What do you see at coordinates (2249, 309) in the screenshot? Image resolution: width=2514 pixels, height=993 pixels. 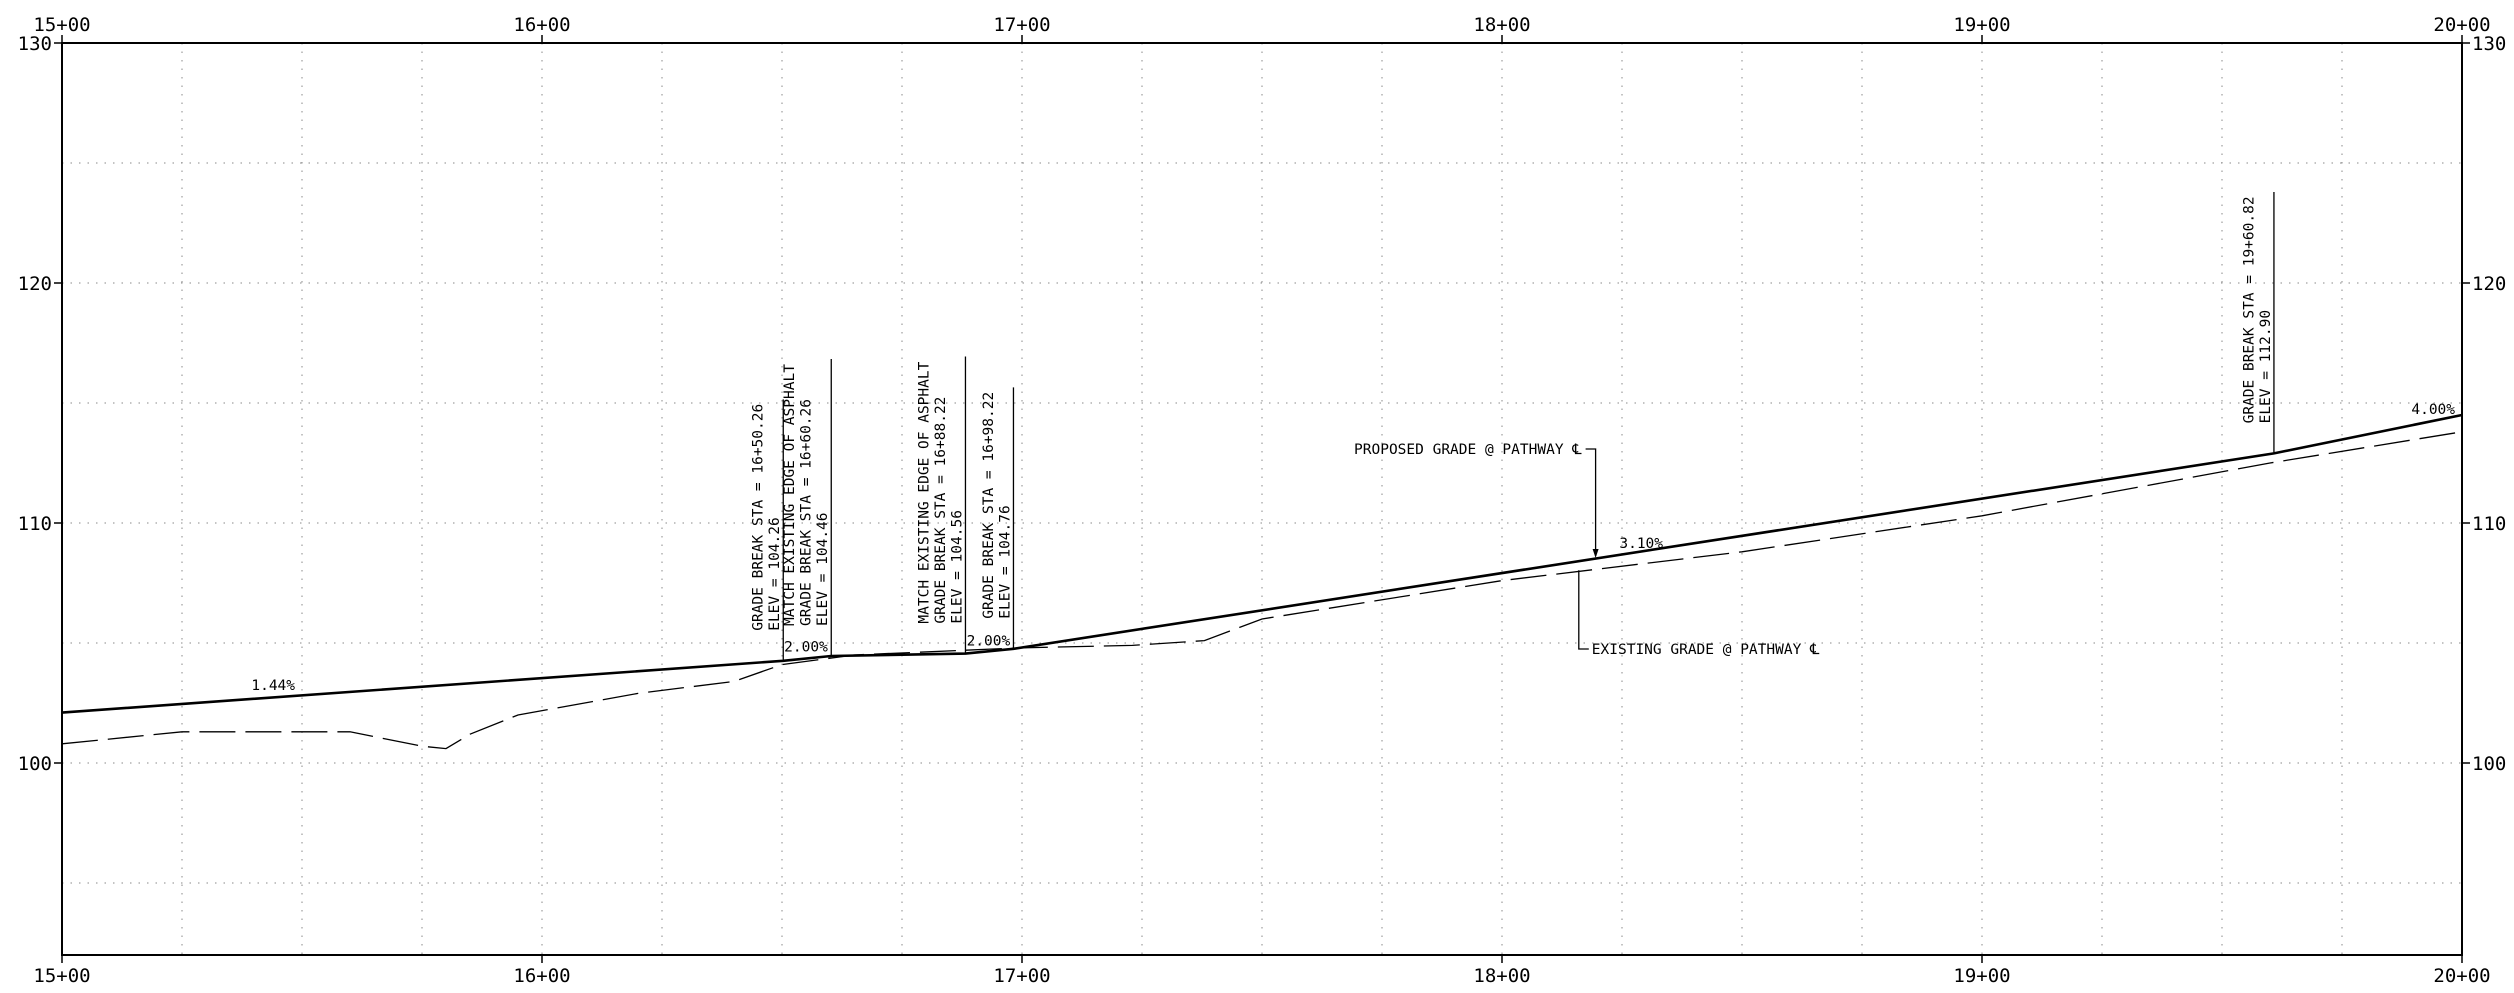 I see `grade-break-text: GRADE BREAK STA = 19+60.82` at bounding box center [2249, 309].